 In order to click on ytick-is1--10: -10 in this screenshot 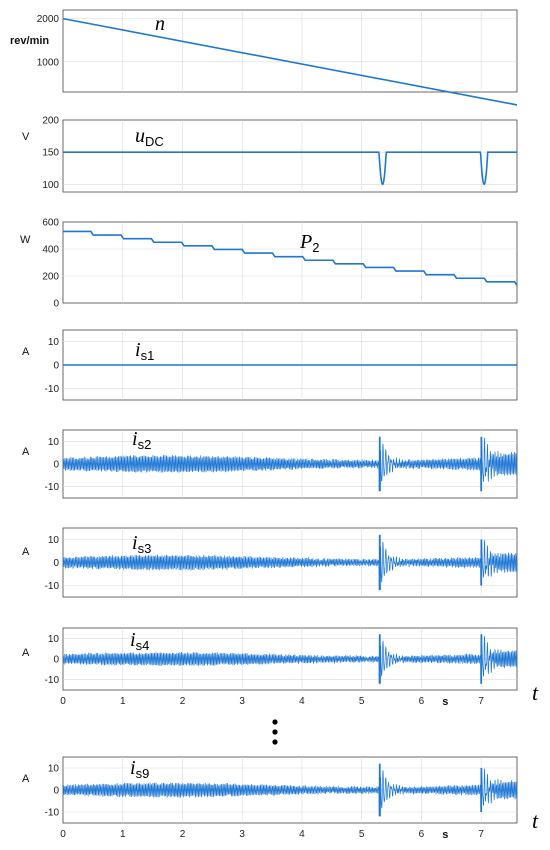, I will do `click(52, 389)`.